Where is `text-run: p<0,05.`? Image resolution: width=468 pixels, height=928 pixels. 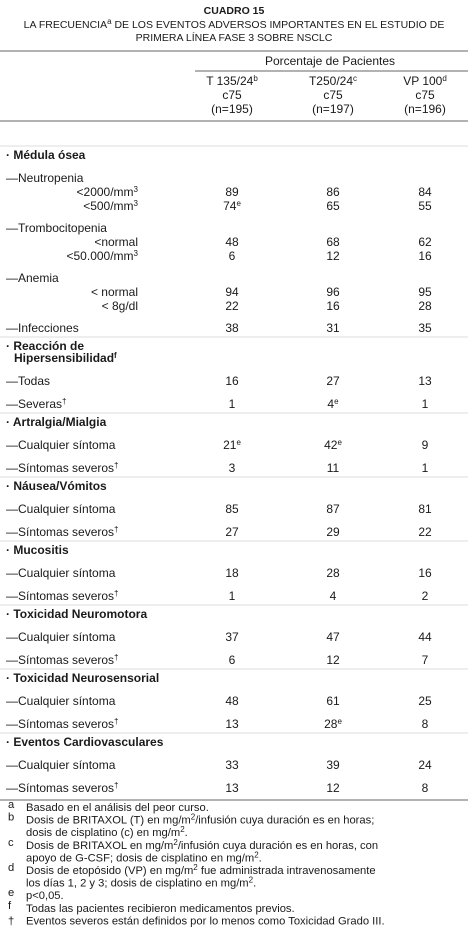
text-run: p<0,05. is located at coordinates (45, 896).